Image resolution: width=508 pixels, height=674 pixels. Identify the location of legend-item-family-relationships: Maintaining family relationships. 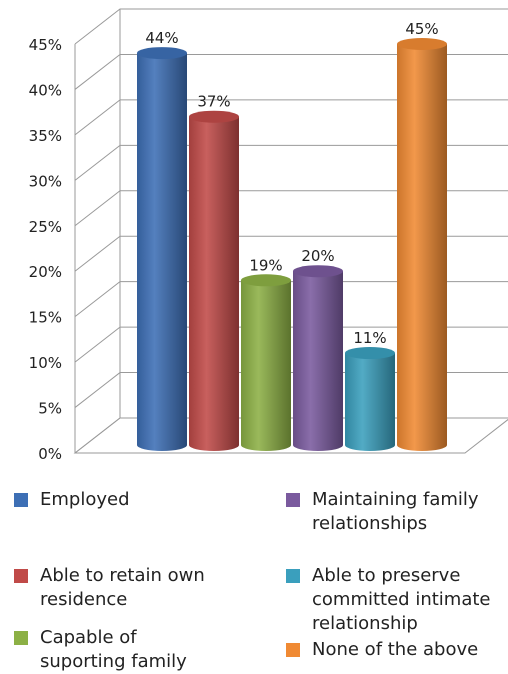
(389, 512).